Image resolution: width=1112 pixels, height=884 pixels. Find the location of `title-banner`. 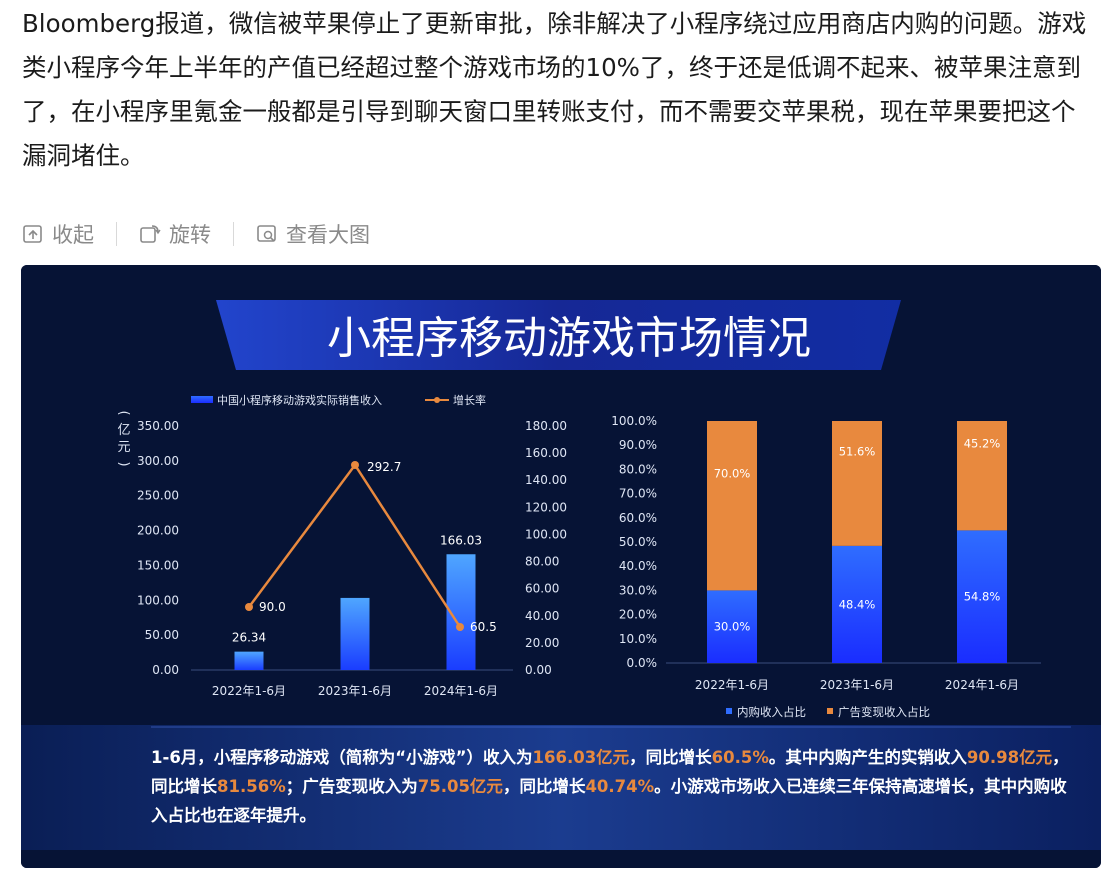

title-banner is located at coordinates (558, 335).